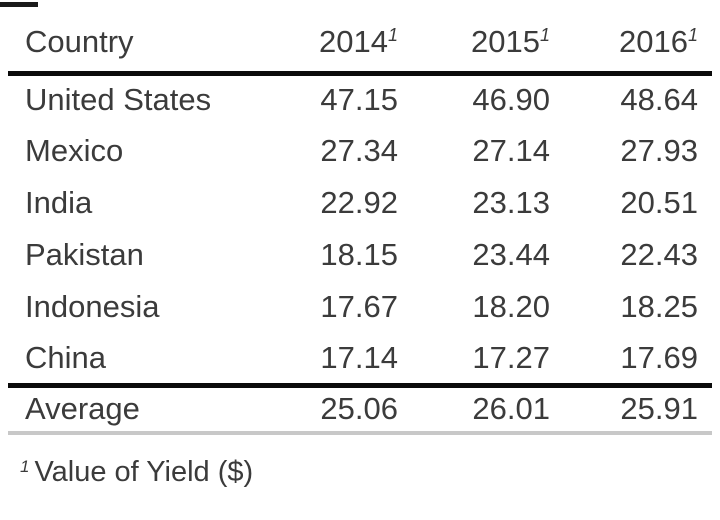 This screenshot has width=720, height=520. What do you see at coordinates (144, 472) in the screenshot?
I see `footnote-text: Value of Yield ($)` at bounding box center [144, 472].